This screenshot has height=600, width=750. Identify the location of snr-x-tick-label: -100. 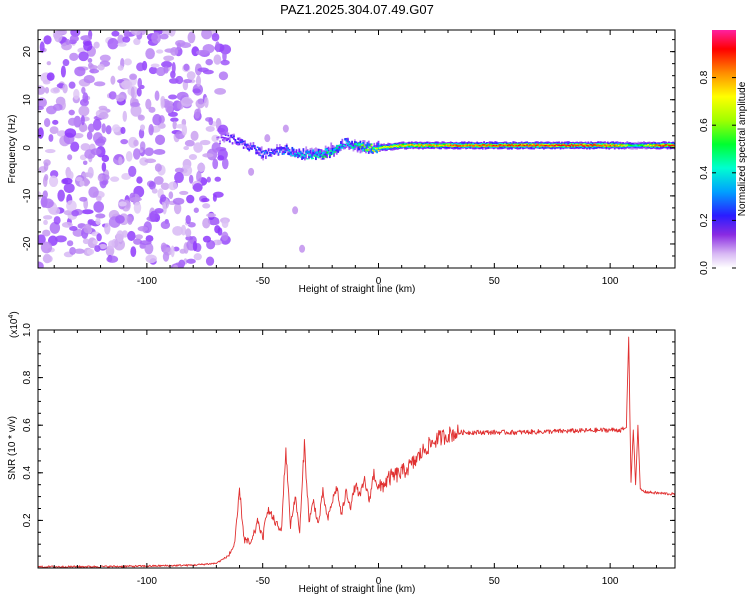
(147, 581).